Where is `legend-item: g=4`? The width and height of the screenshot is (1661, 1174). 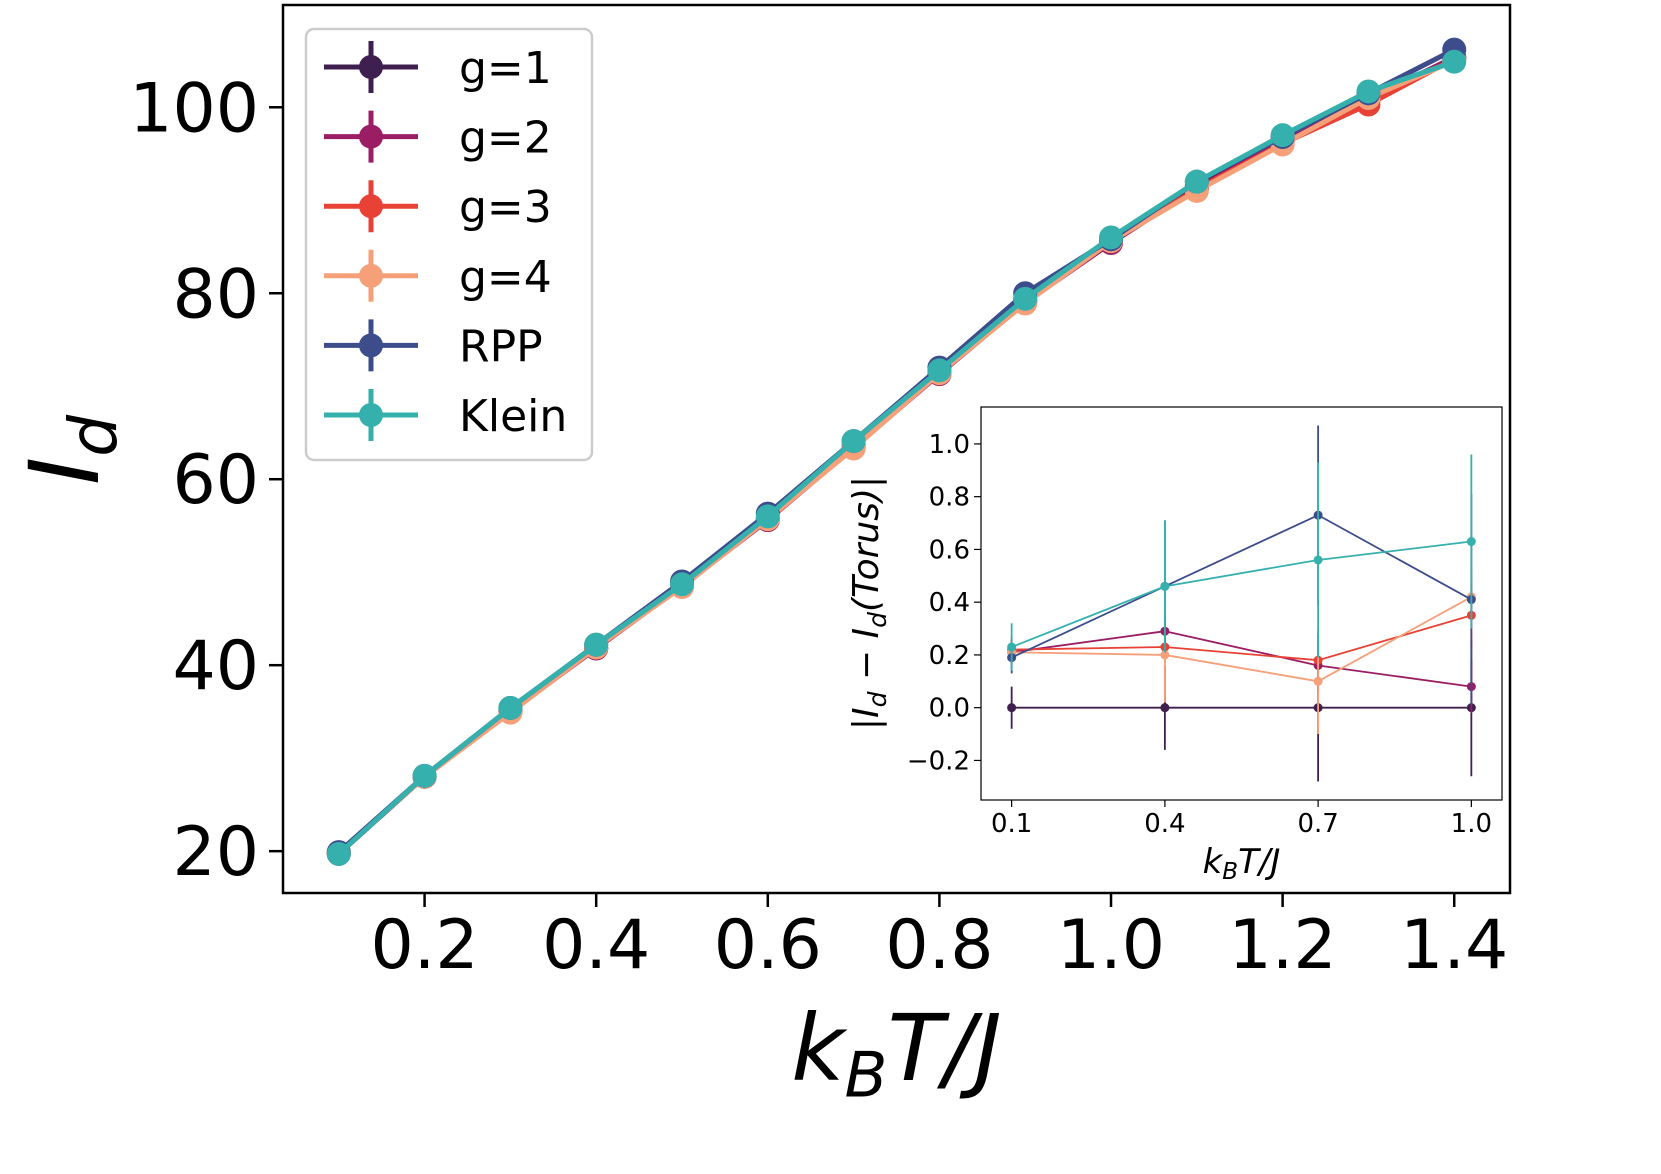
legend-item: g=4 is located at coordinates (438, 276).